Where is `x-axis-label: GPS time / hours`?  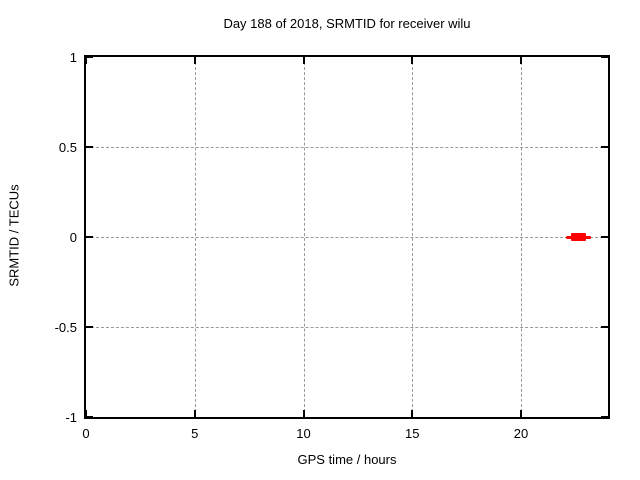 x-axis-label: GPS time / hours is located at coordinates (347, 459).